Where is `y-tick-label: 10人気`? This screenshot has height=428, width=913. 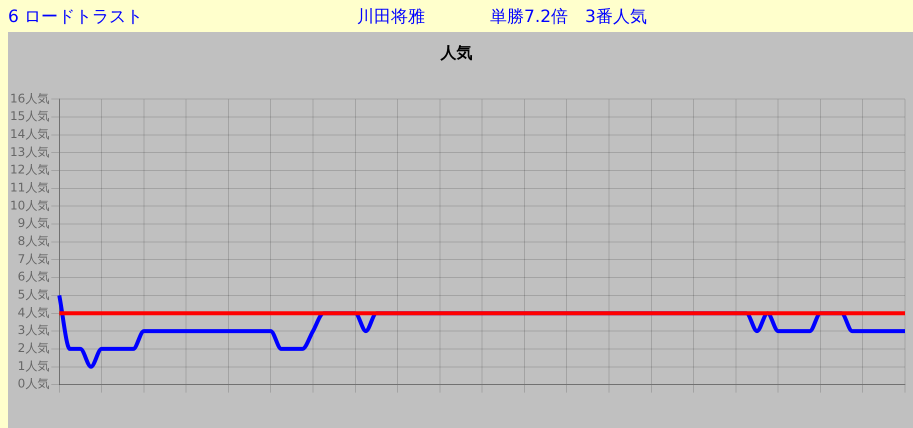
y-tick-label: 10人気 is located at coordinates (30, 205).